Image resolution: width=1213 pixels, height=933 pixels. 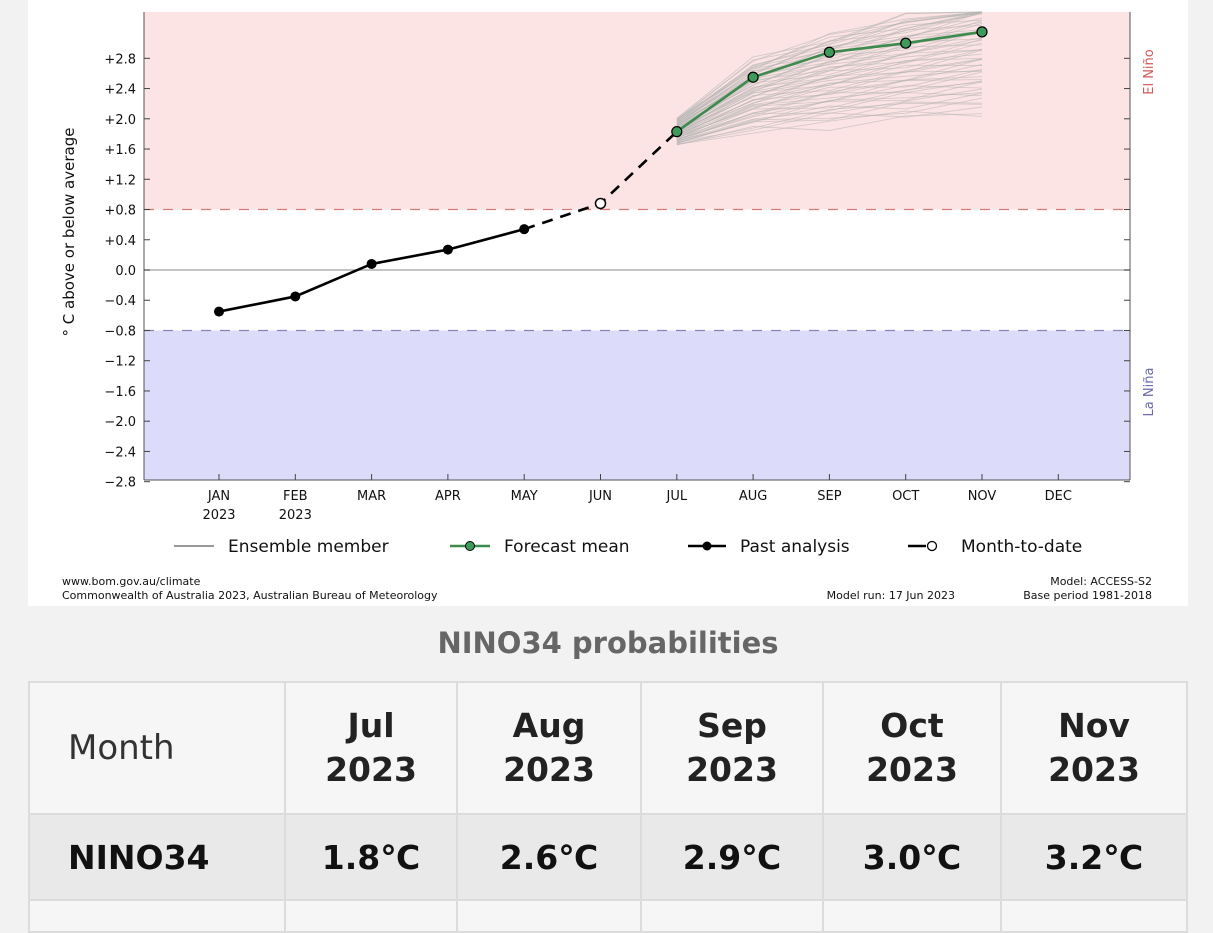 What do you see at coordinates (120, 362) in the screenshot?
I see `y-tick-label: −1.2` at bounding box center [120, 362].